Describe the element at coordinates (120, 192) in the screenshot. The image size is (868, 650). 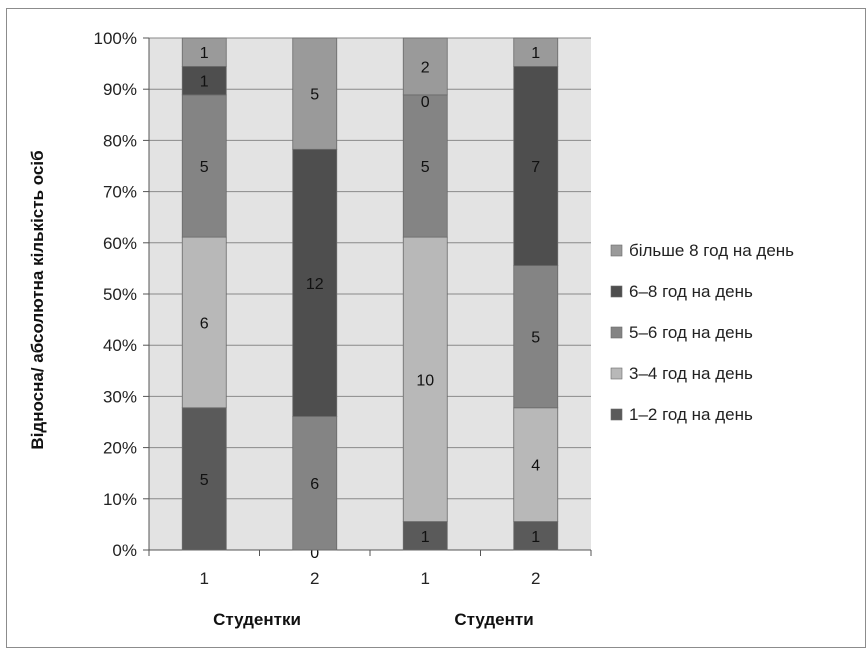
I see `y-tick-label: 70%` at that location.